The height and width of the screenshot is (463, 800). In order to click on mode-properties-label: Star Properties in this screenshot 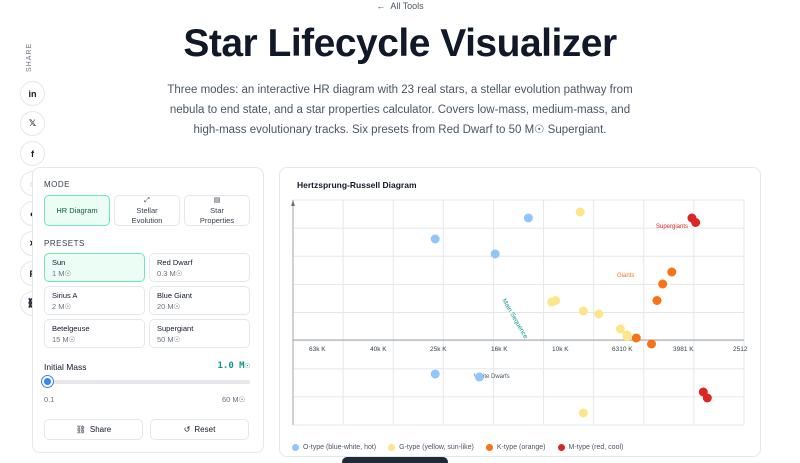, I will do `click(217, 215)`.